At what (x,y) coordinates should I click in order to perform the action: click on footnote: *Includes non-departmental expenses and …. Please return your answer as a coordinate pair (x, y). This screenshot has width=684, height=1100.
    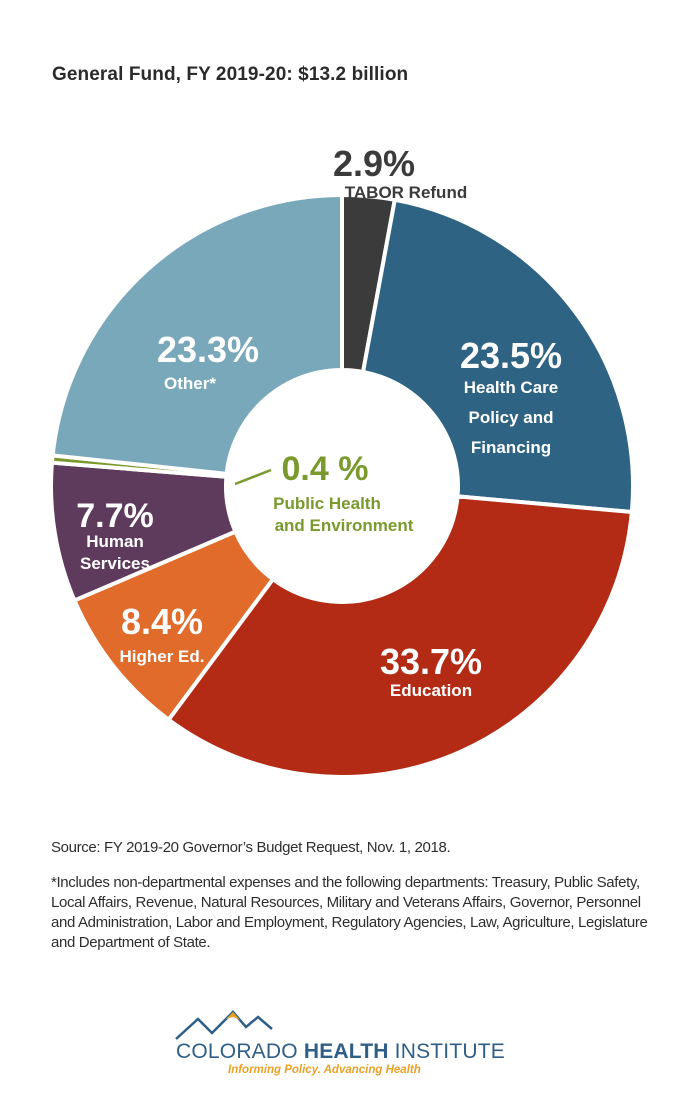
    Looking at the image, I should click on (349, 912).